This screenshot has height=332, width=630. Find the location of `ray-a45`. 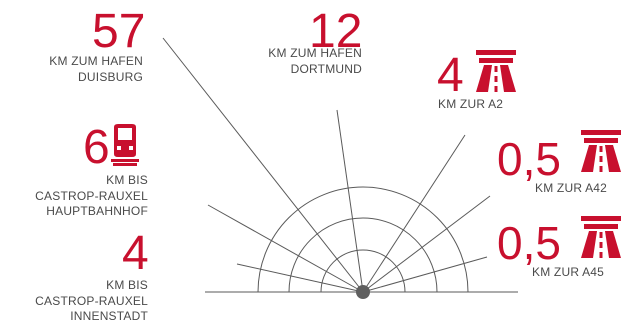

ray-a45 is located at coordinates (425, 274).